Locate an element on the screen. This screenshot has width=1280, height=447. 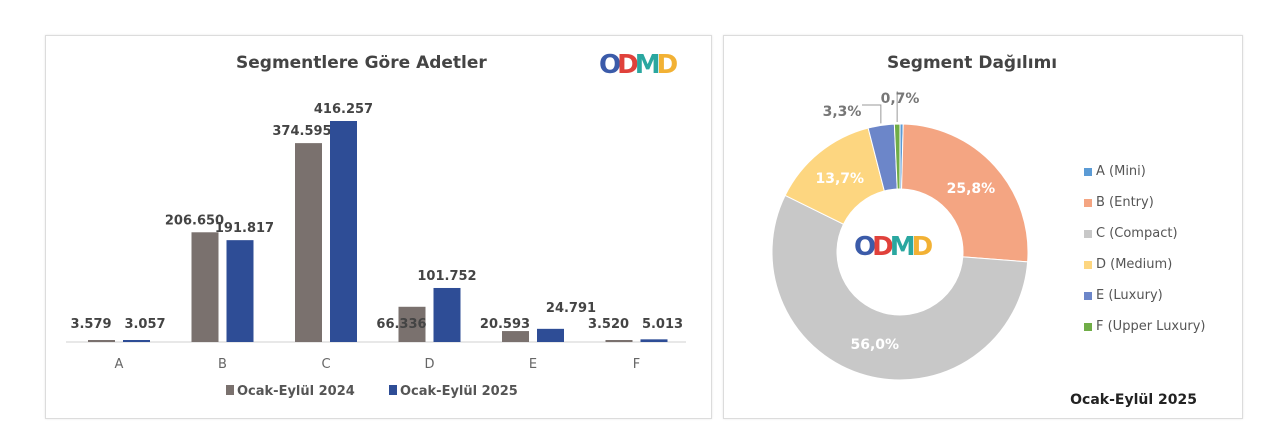
odmd-logo: ODMD is located at coordinates (639, 65).